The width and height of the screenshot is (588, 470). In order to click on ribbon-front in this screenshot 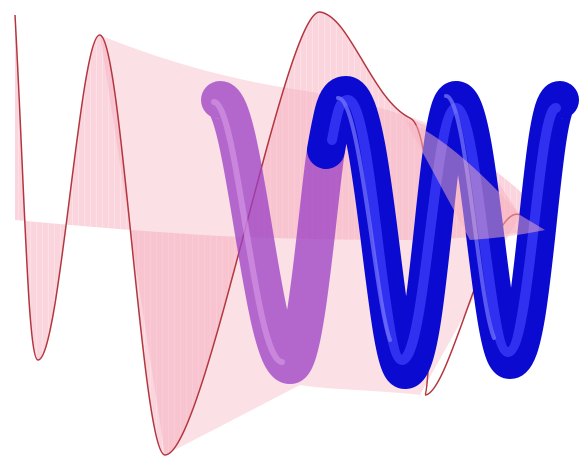, I will do `click(475, 180)`.